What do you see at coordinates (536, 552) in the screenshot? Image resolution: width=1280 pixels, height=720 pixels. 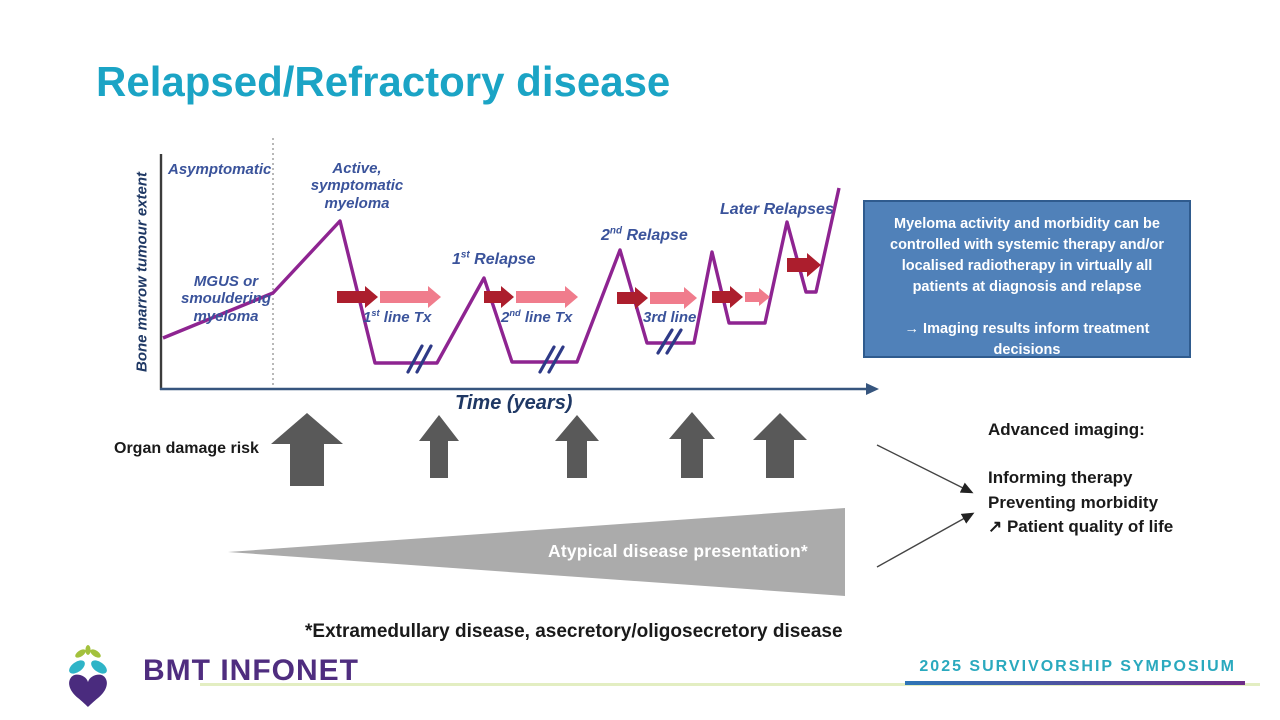 I see `atypical-presentation-triangle` at bounding box center [536, 552].